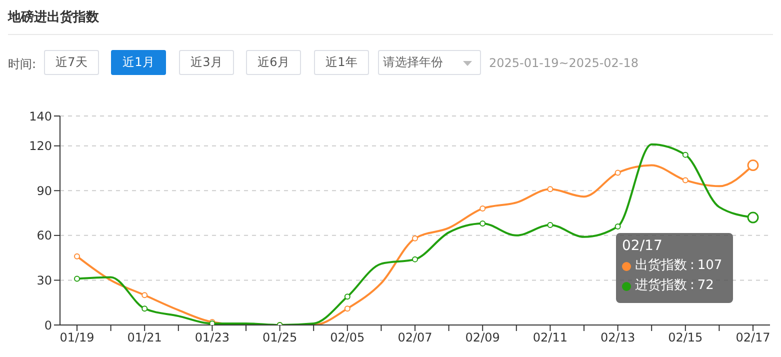 The image size is (781, 357). Describe the element at coordinates (40, 116) in the screenshot. I see `y-tick-label: 140` at that location.